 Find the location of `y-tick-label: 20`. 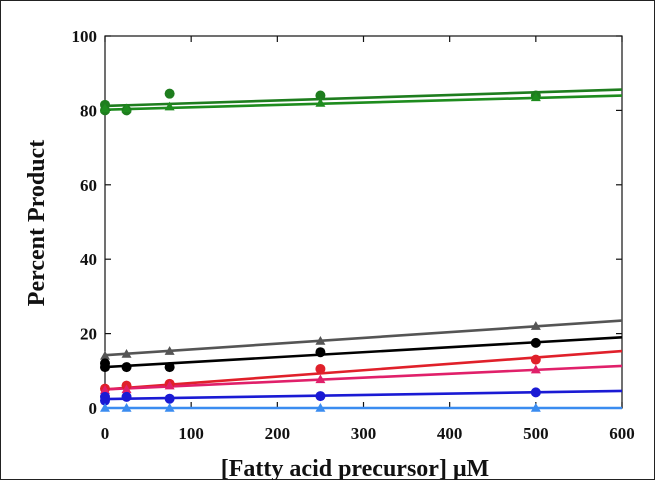

y-tick-label: 20 is located at coordinates (88, 334).